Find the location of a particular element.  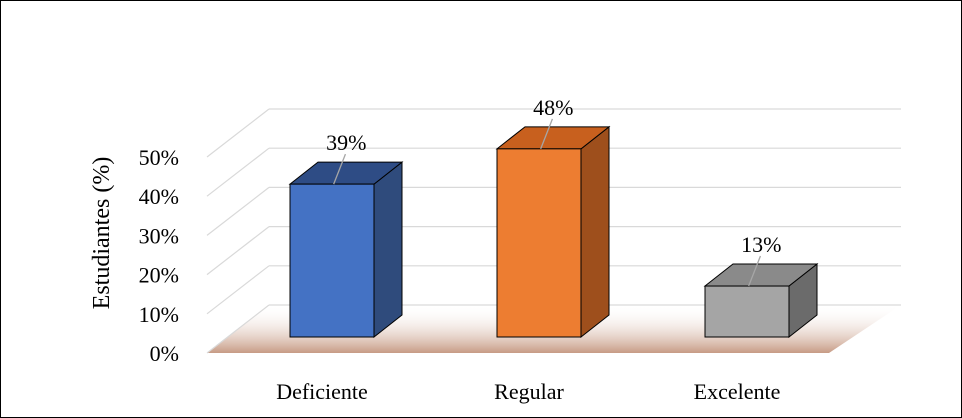

y-tick-label: 50% is located at coordinates (159, 157).